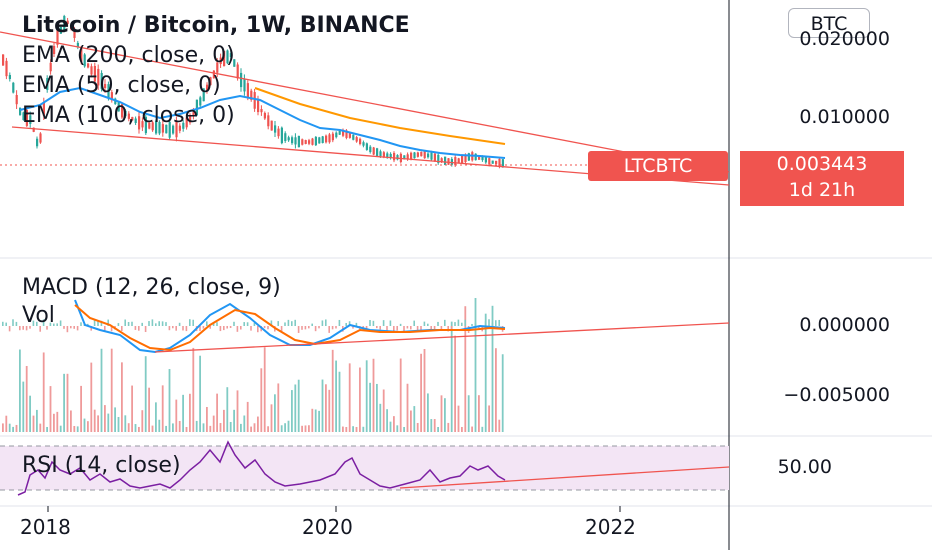 The image size is (932, 550). What do you see at coordinates (101, 465) in the screenshot?
I see `rsi-legend: RSI (14, close)` at bounding box center [101, 465].